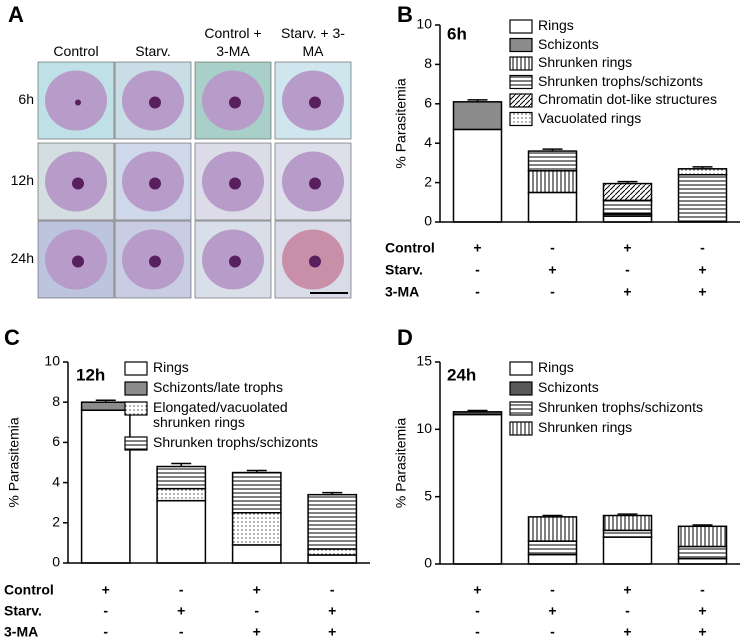 This screenshot has height=644, width=750. I want to click on legend-label-text: Schizonts, so click(568, 44).